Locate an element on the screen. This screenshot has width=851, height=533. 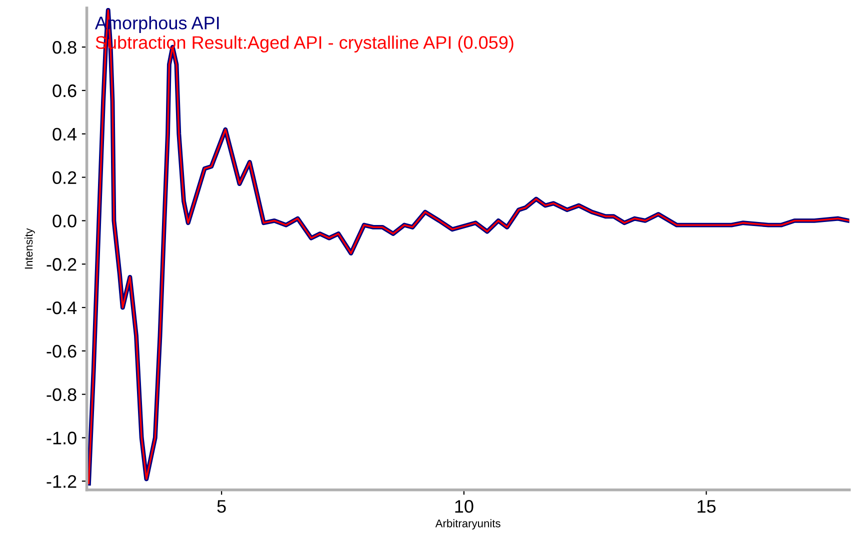
y-axis-title: Intensity is located at coordinates (29, 248).